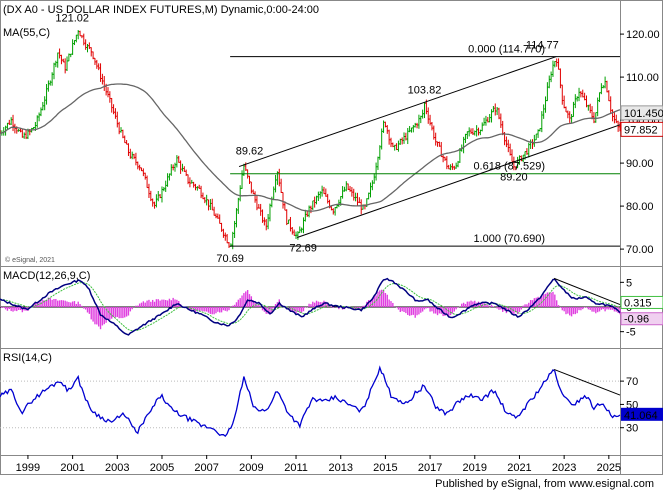 The height and width of the screenshot is (490, 663). I want to click on ma-value-label: 101.450, so click(643, 114).